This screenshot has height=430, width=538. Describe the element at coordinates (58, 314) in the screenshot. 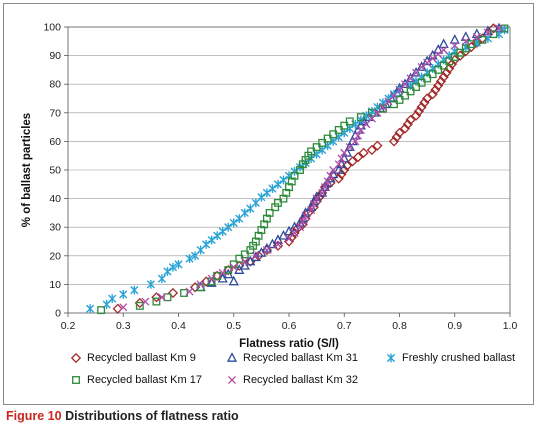

I see `y-tick-label: 0` at that location.